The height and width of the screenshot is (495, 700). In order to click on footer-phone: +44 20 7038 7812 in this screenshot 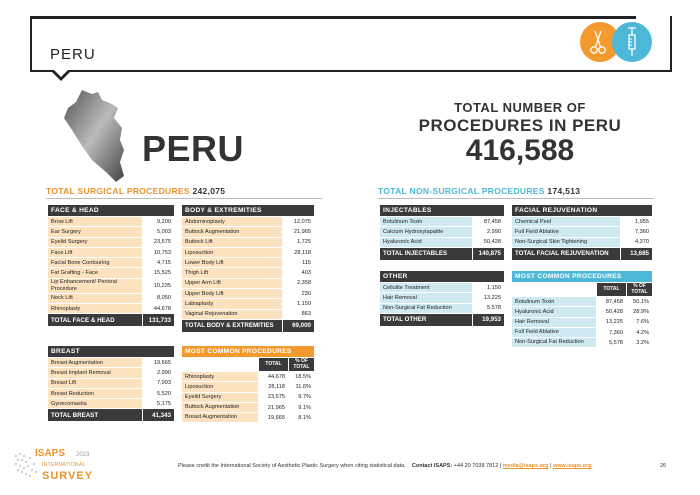, I will do `click(476, 466)`.